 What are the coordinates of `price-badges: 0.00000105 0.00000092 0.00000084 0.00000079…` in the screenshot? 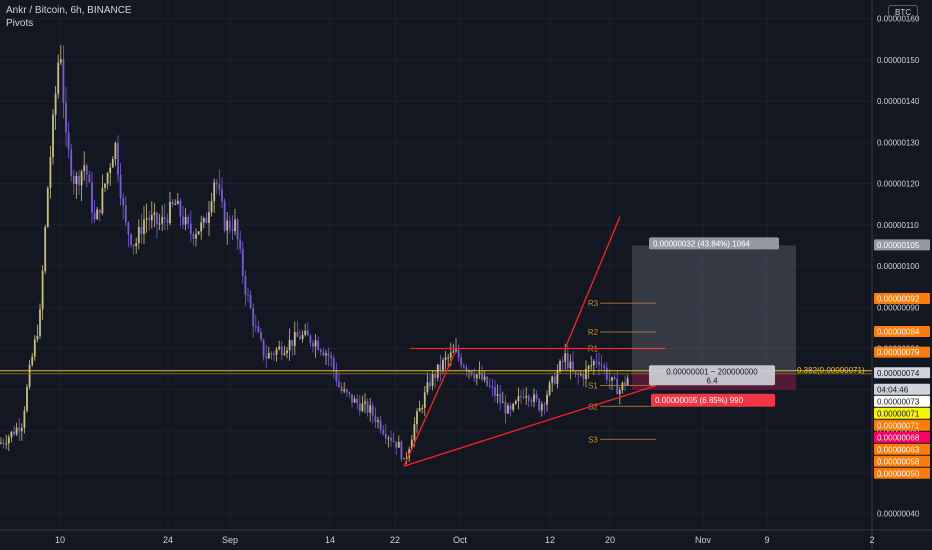 It's located at (902, 359).